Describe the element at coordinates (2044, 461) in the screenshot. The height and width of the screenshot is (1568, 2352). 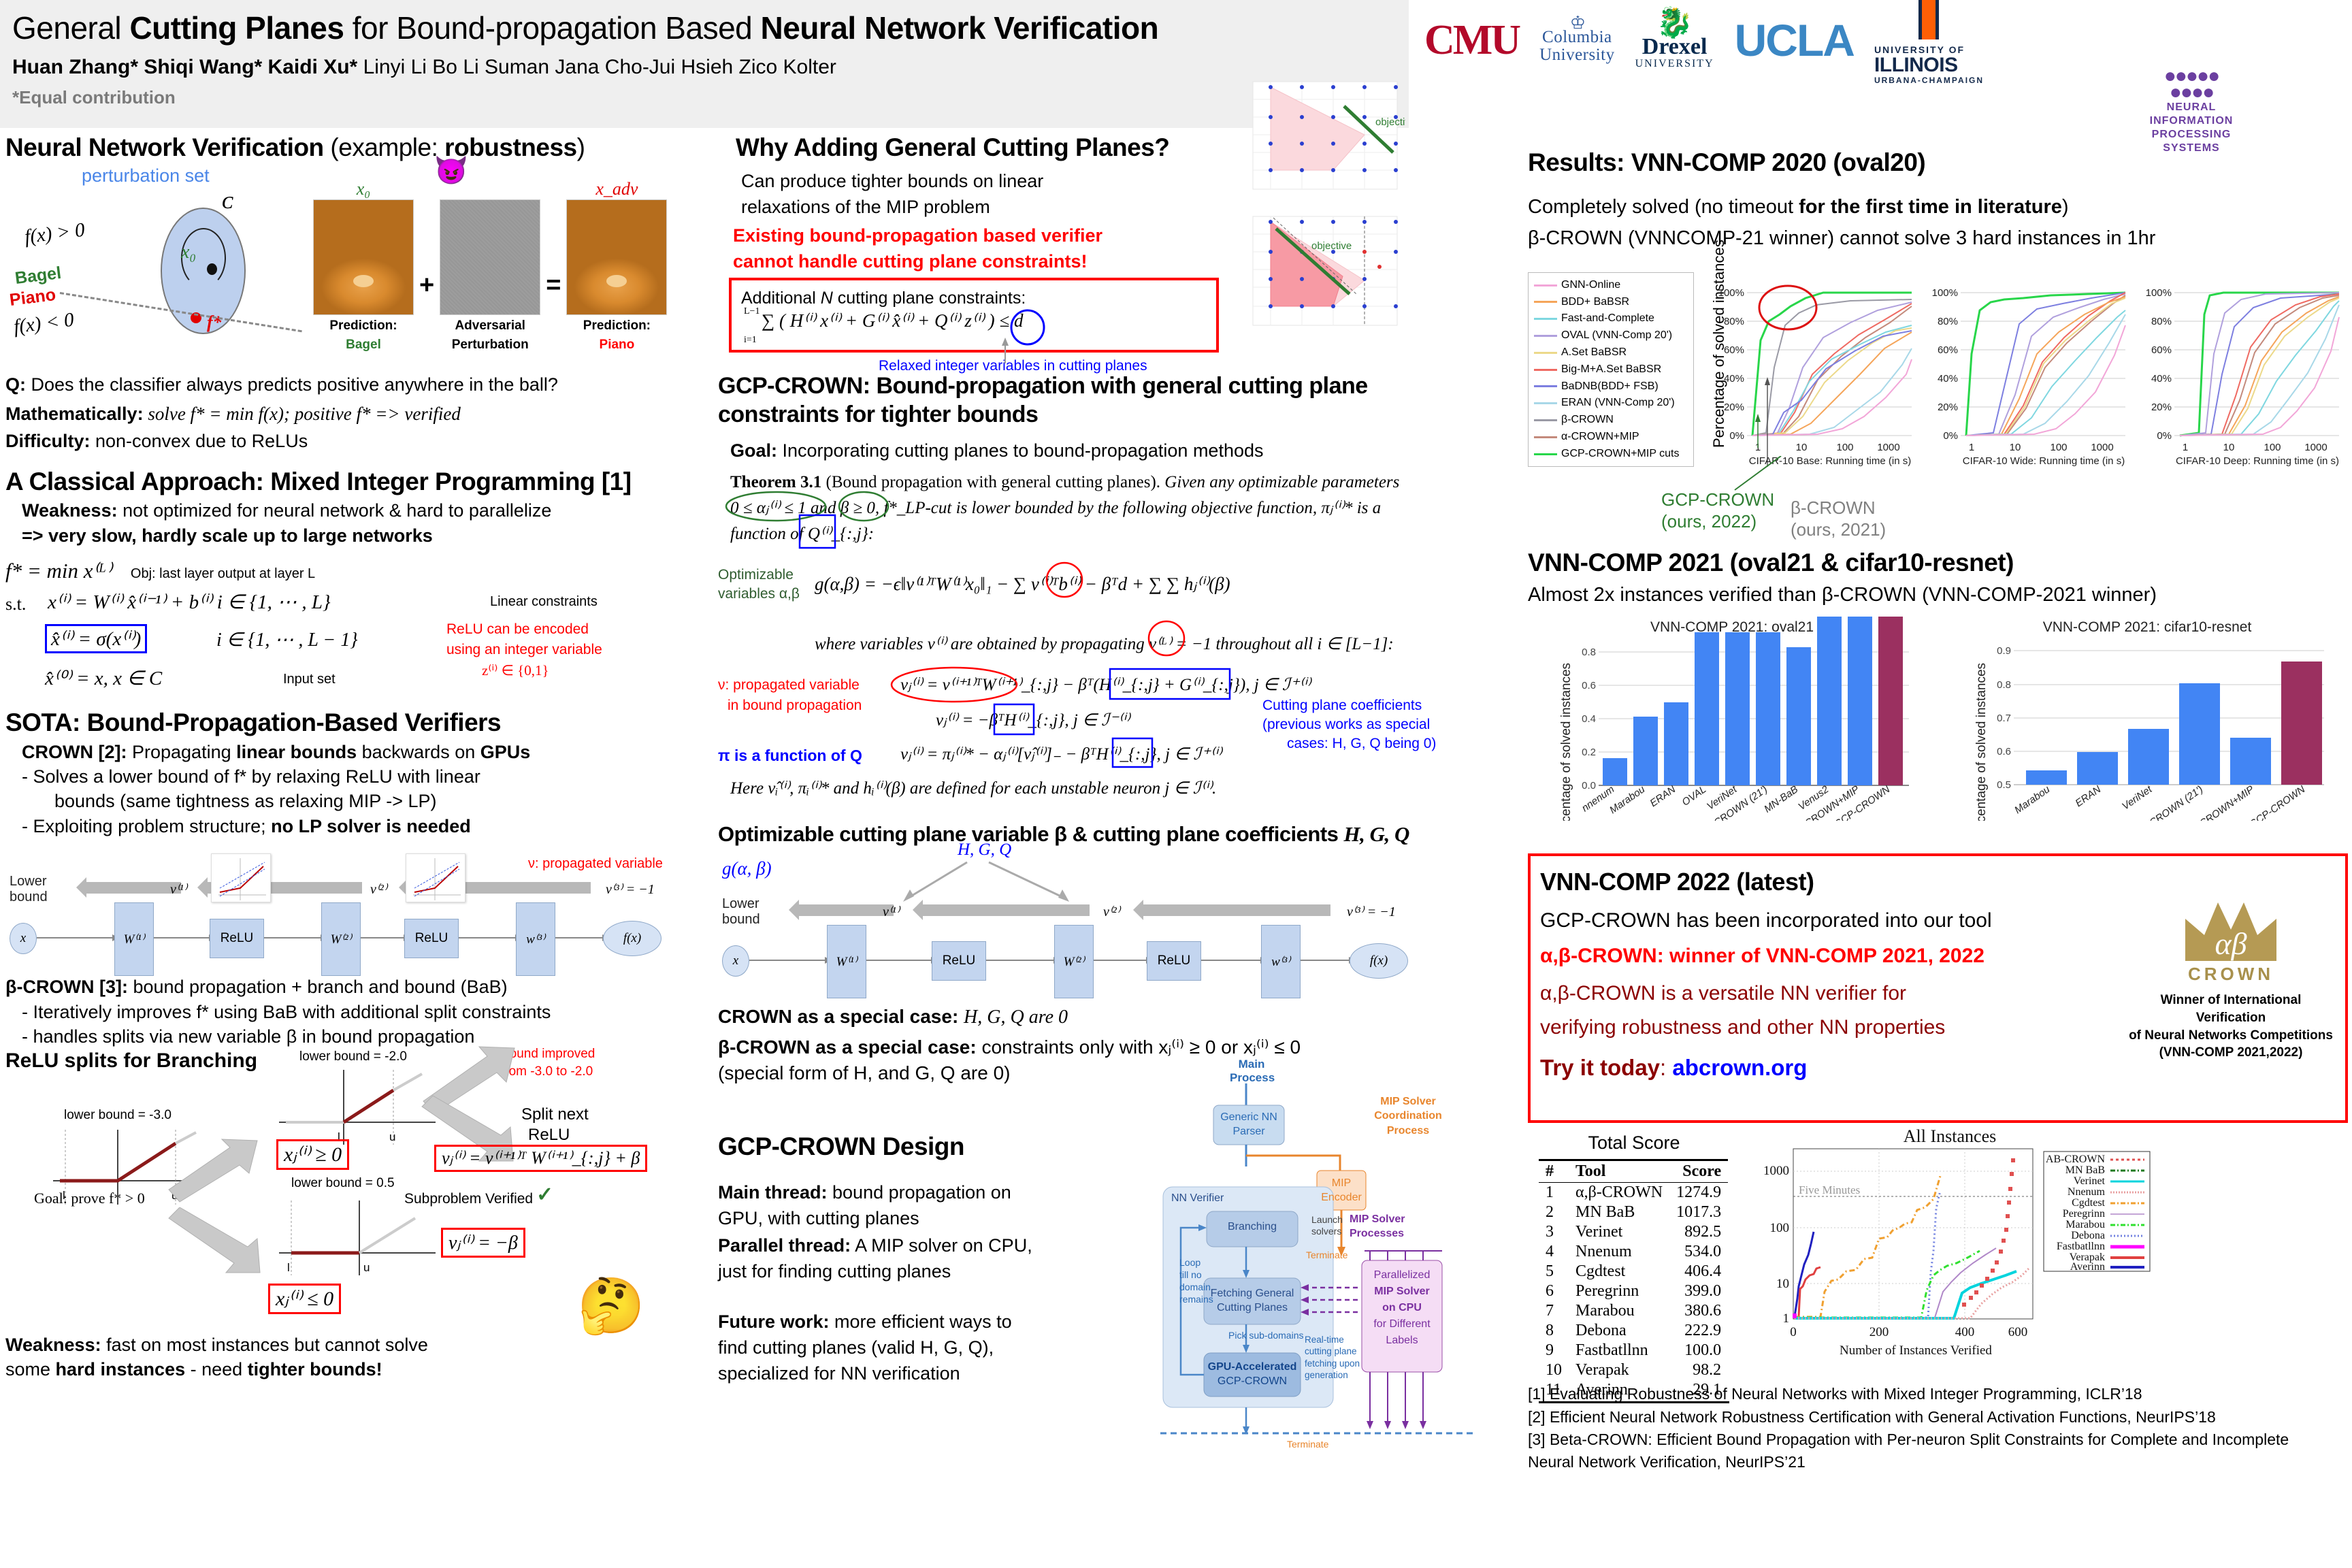
I see `svg-text:CIFAR-10 Wide: Running time (i: CIFAR-10 Wide: Running time (in s)` at that location.